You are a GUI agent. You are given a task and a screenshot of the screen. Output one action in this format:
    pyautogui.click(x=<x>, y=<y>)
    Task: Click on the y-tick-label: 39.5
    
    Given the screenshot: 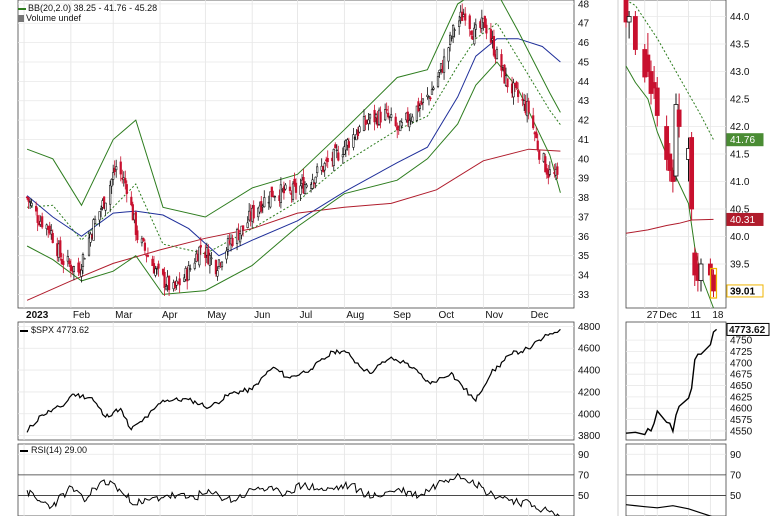 What is the action you would take?
    pyautogui.click(x=740, y=265)
    